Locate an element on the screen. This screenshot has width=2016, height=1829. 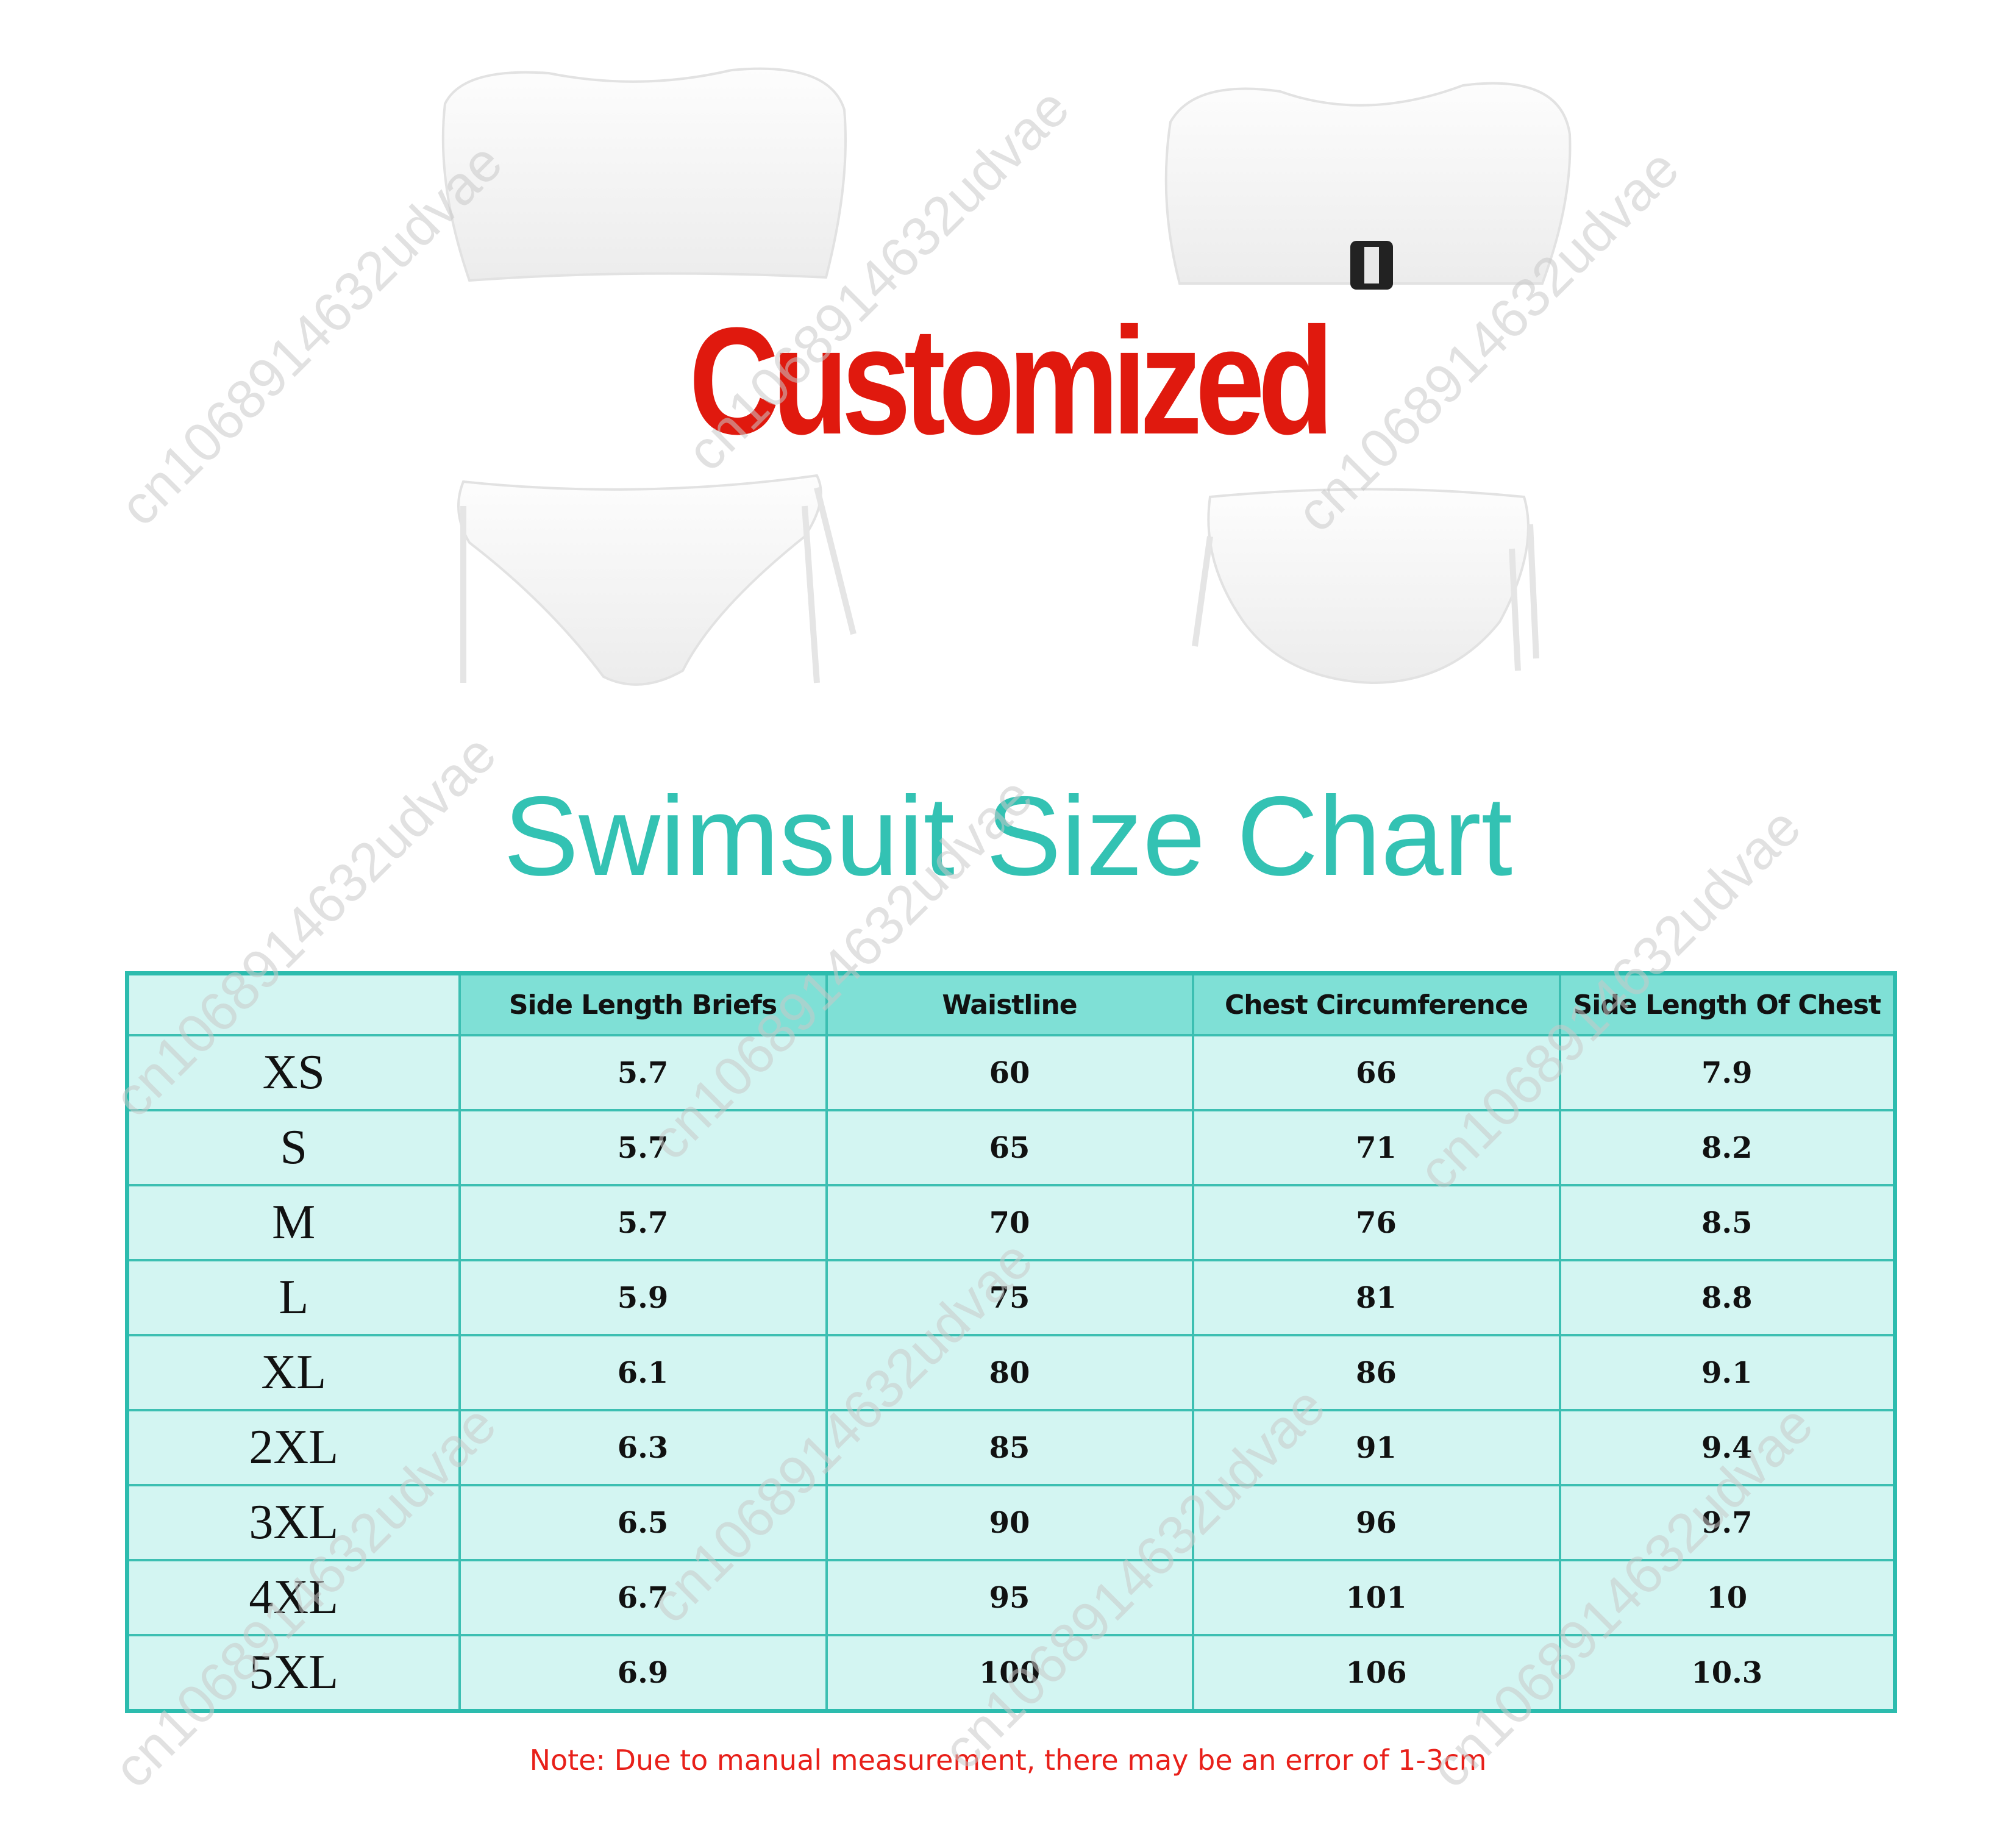
size-label: 4XL is located at coordinates (293, 1597).